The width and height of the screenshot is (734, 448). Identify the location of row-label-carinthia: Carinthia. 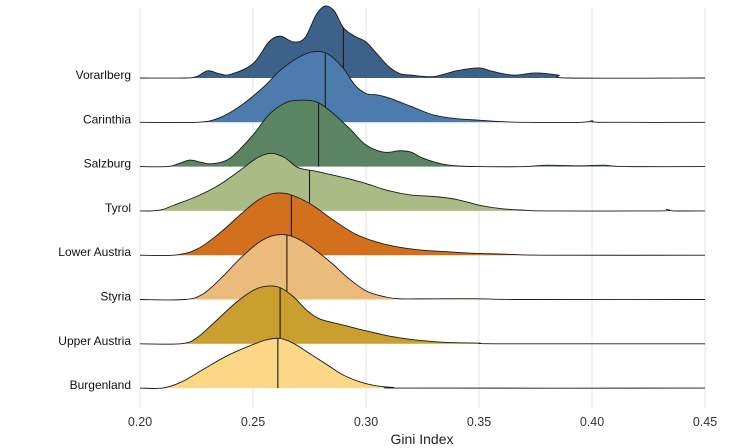
(107, 119).